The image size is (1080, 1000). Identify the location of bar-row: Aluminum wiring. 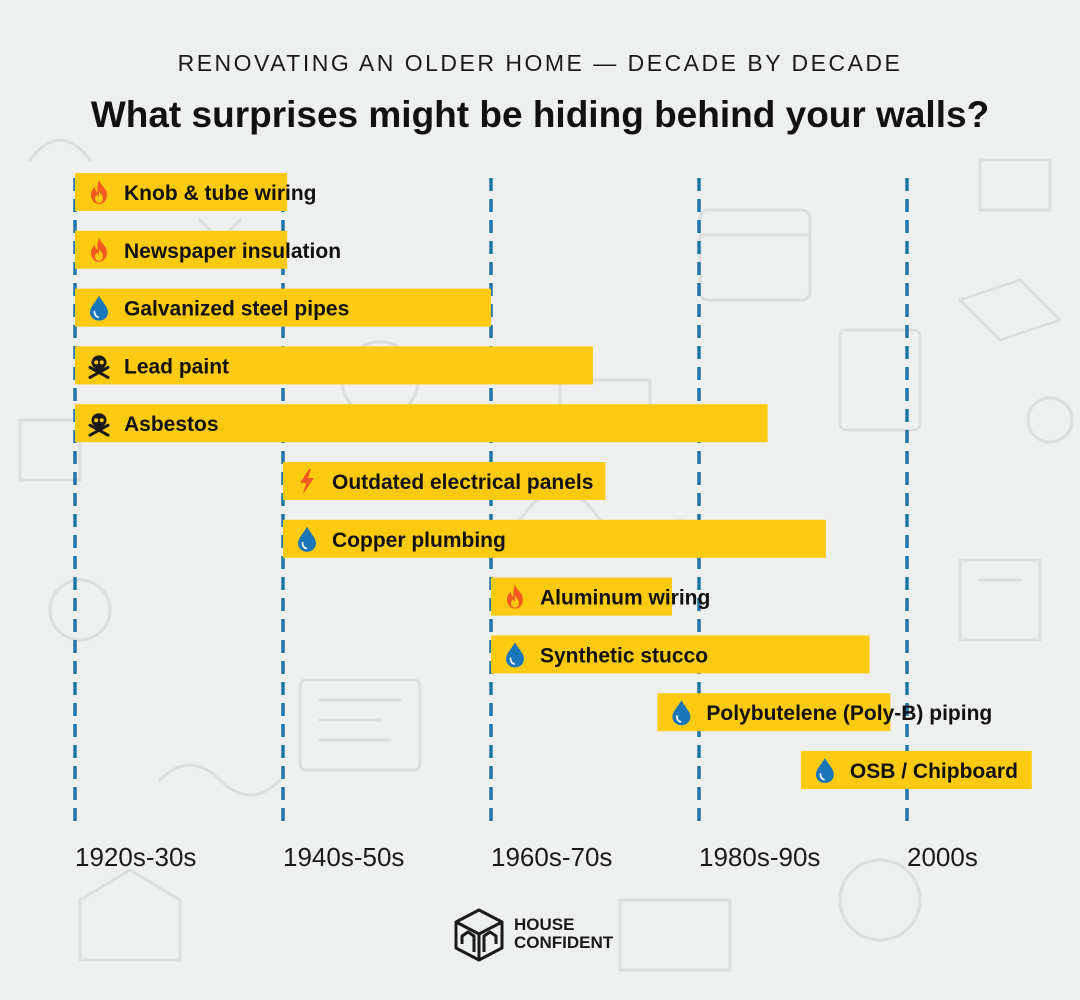
(600, 596).